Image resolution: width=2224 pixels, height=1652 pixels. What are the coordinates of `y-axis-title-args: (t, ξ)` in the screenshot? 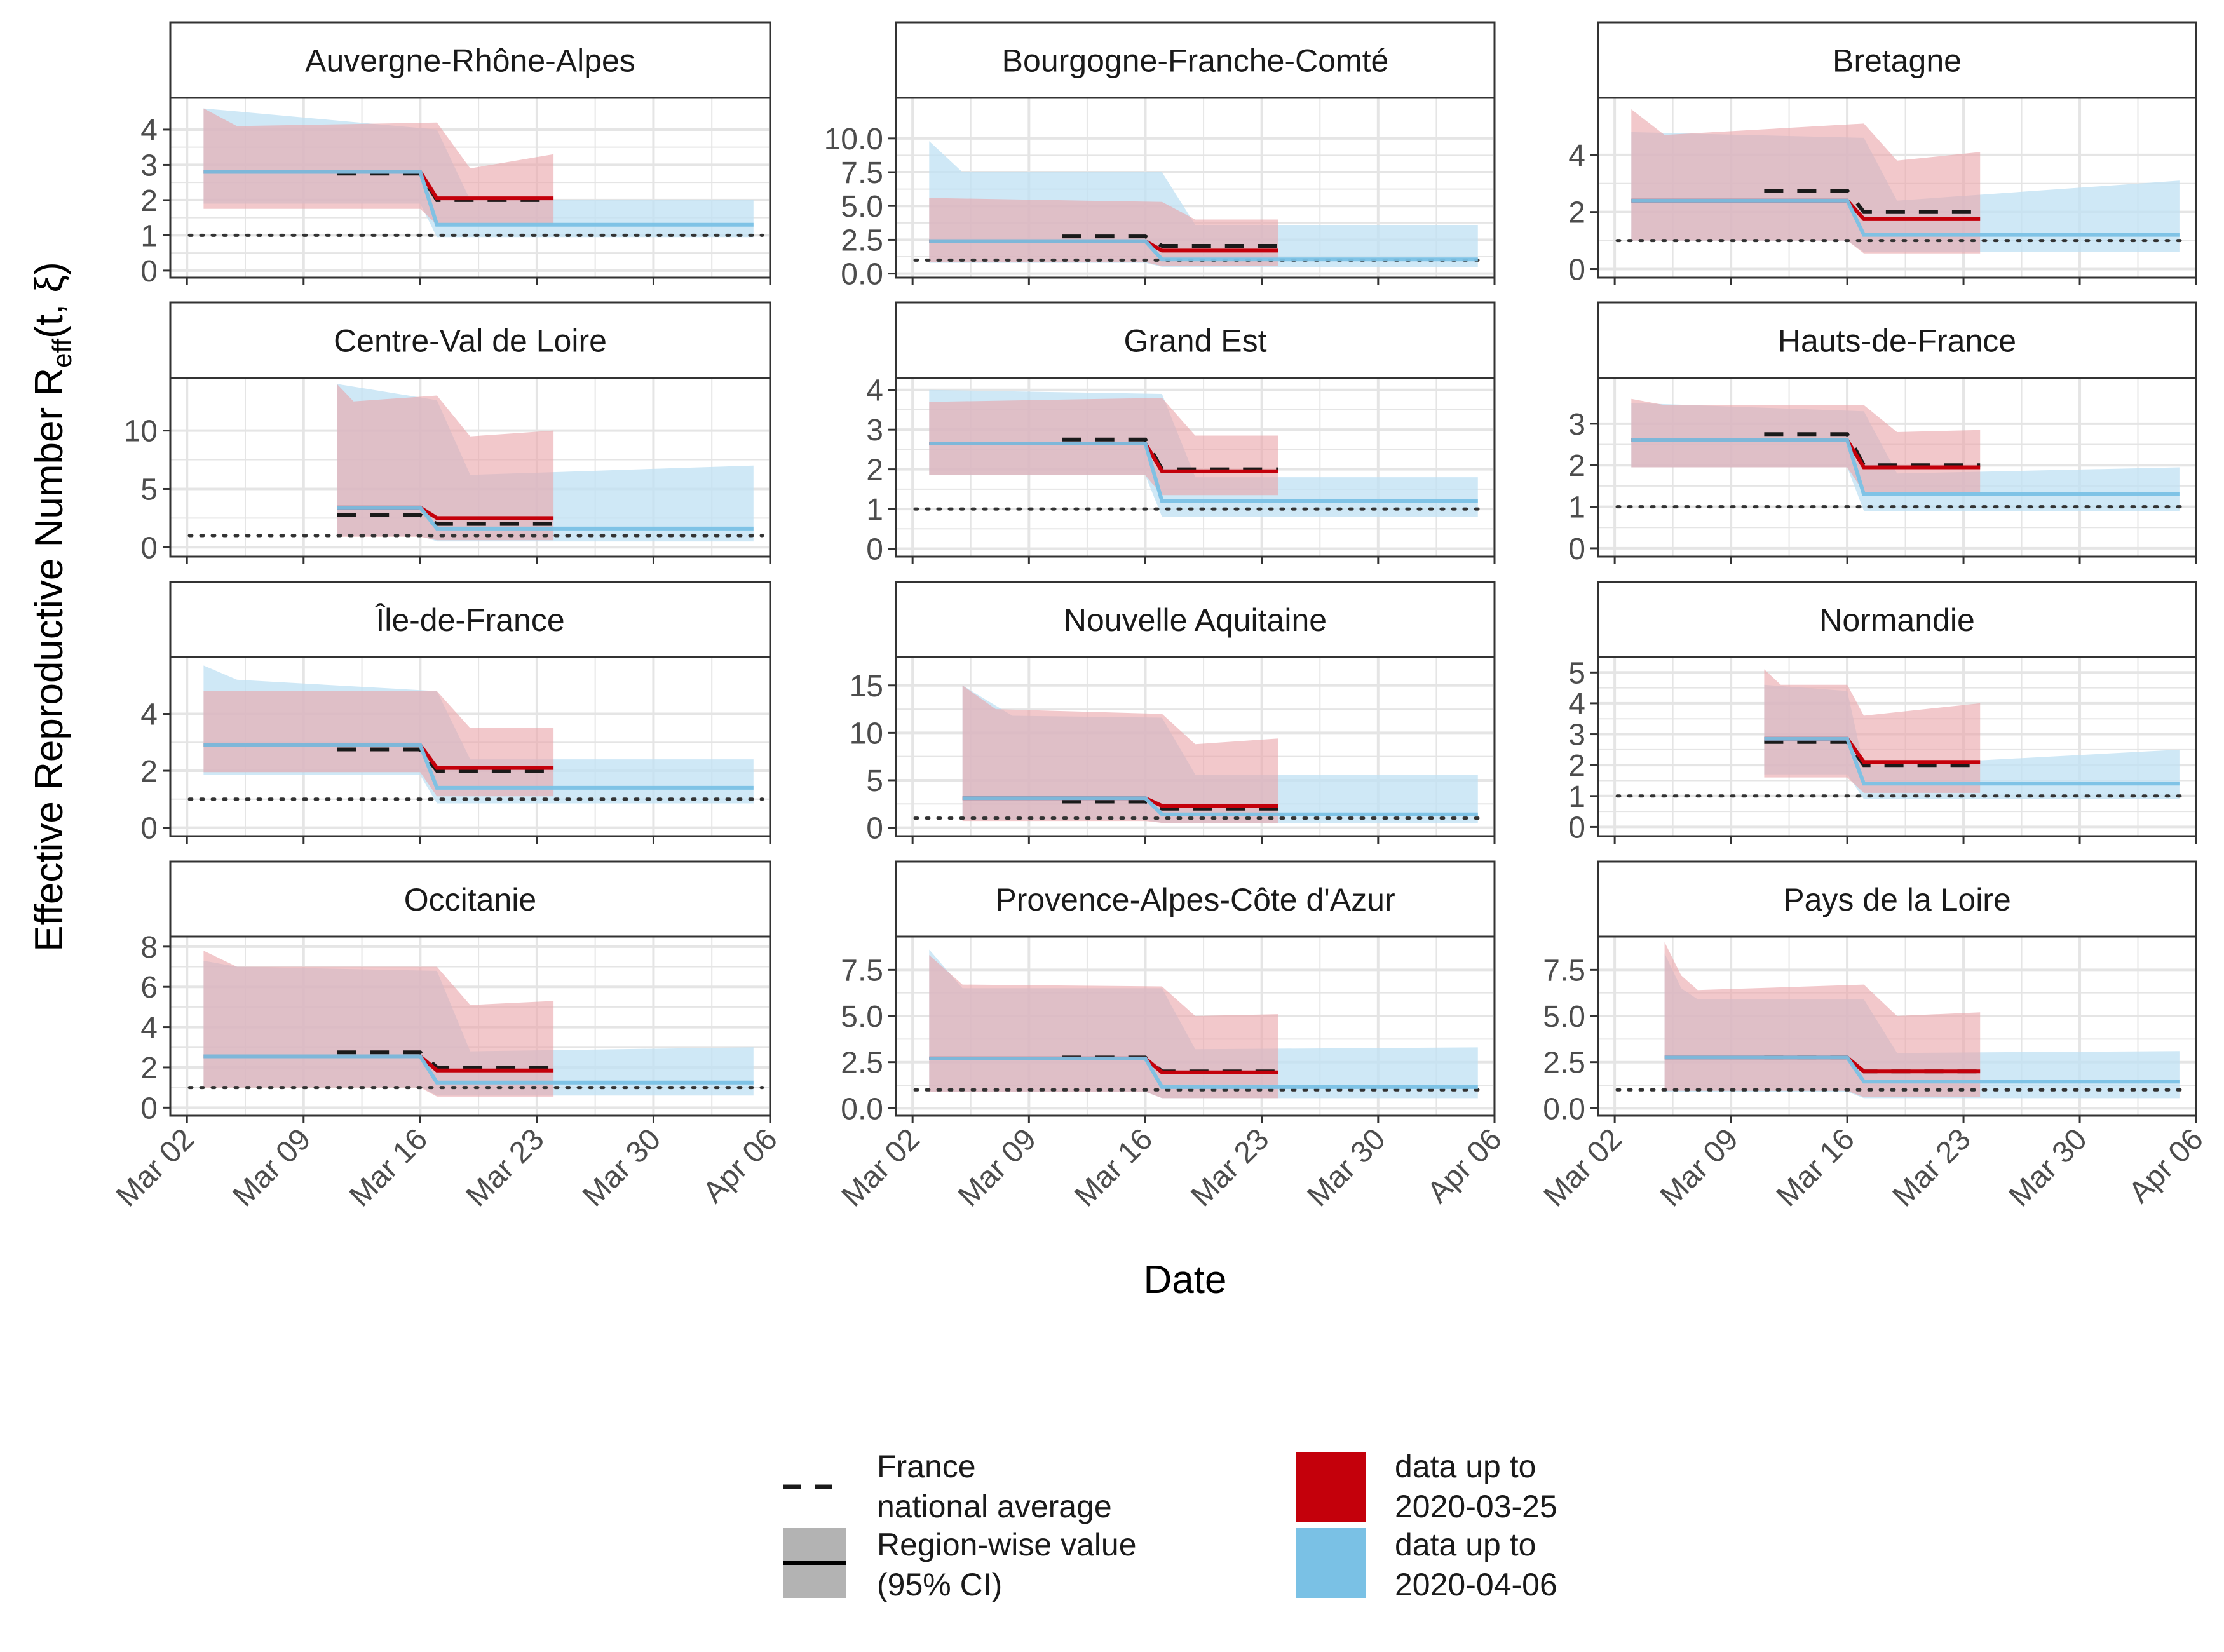 It's located at (49, 300).